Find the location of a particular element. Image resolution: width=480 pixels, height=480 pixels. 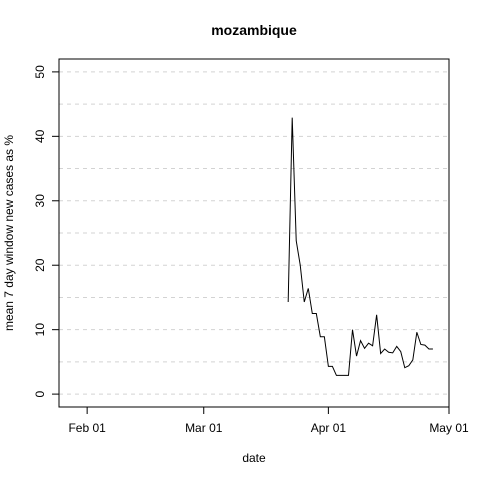

x-tick-label: Mar 01 is located at coordinates (204, 428).